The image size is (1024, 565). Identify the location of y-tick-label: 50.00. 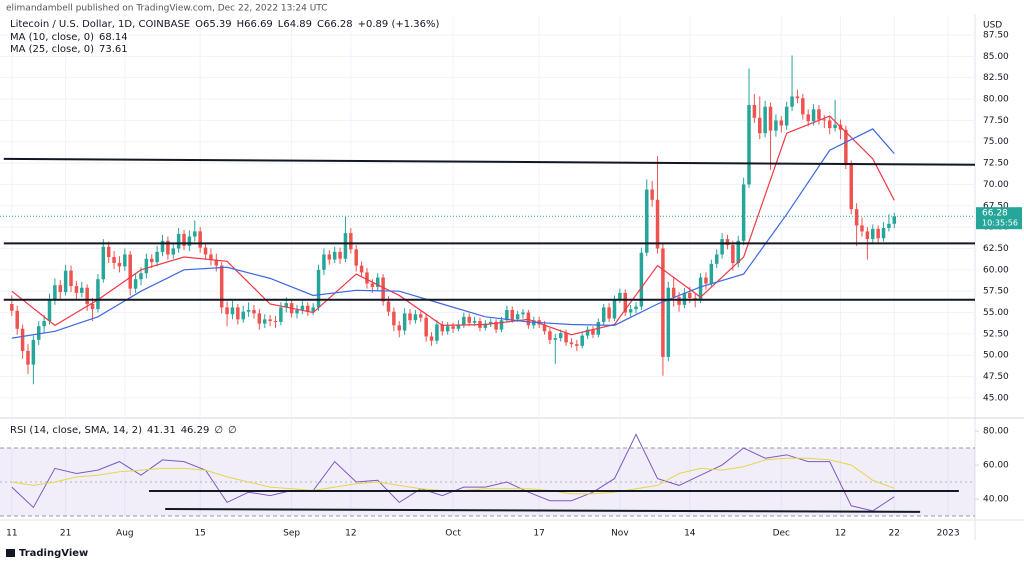
(996, 356).